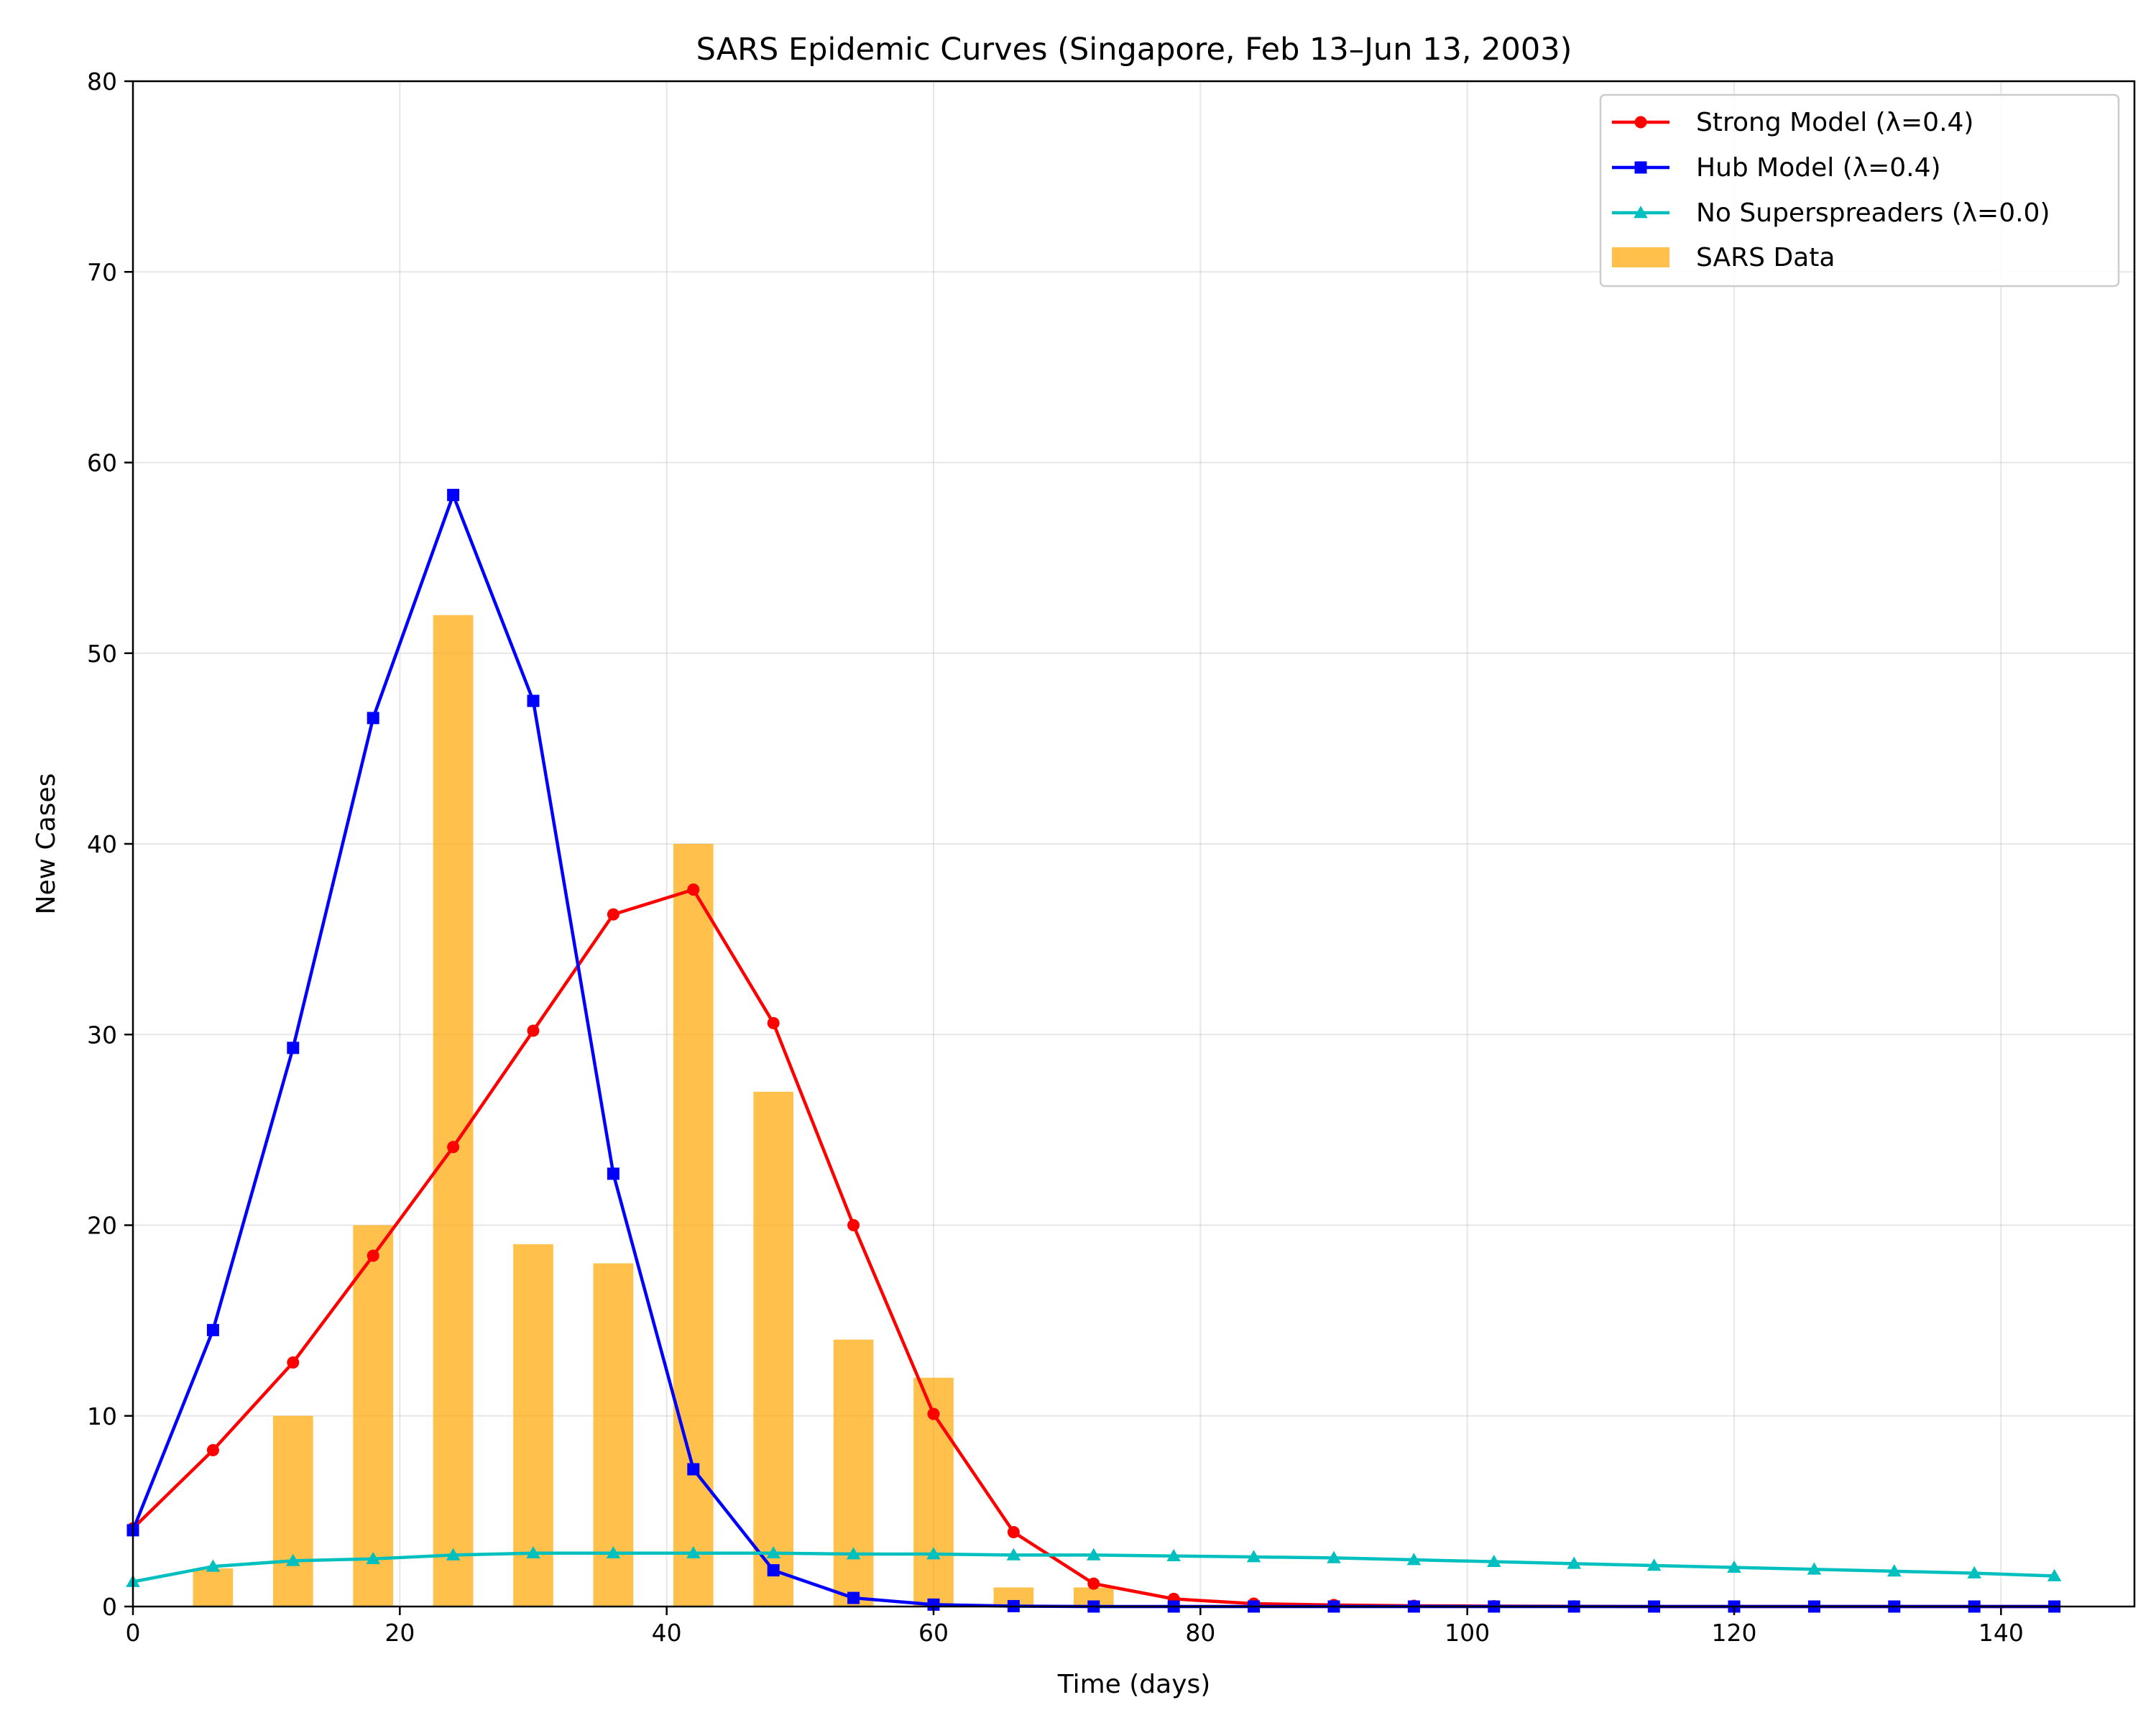 This screenshot has height=1728, width=2156. What do you see at coordinates (934, 1633) in the screenshot?
I see `x-tick-label: 60` at bounding box center [934, 1633].